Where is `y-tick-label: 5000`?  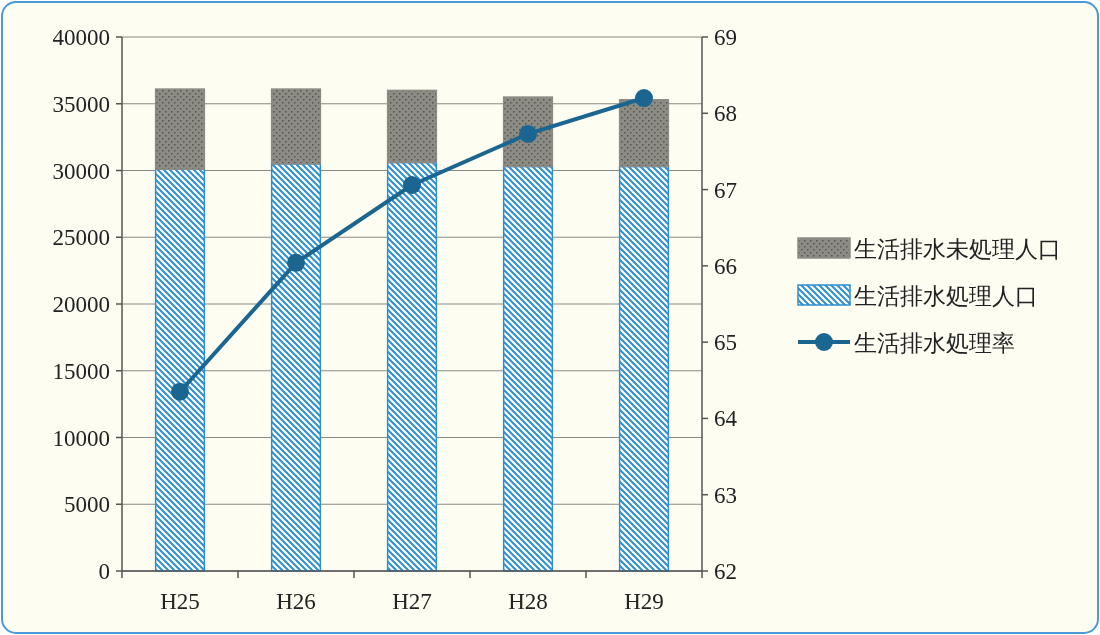 y-tick-label: 5000 is located at coordinates (87, 505).